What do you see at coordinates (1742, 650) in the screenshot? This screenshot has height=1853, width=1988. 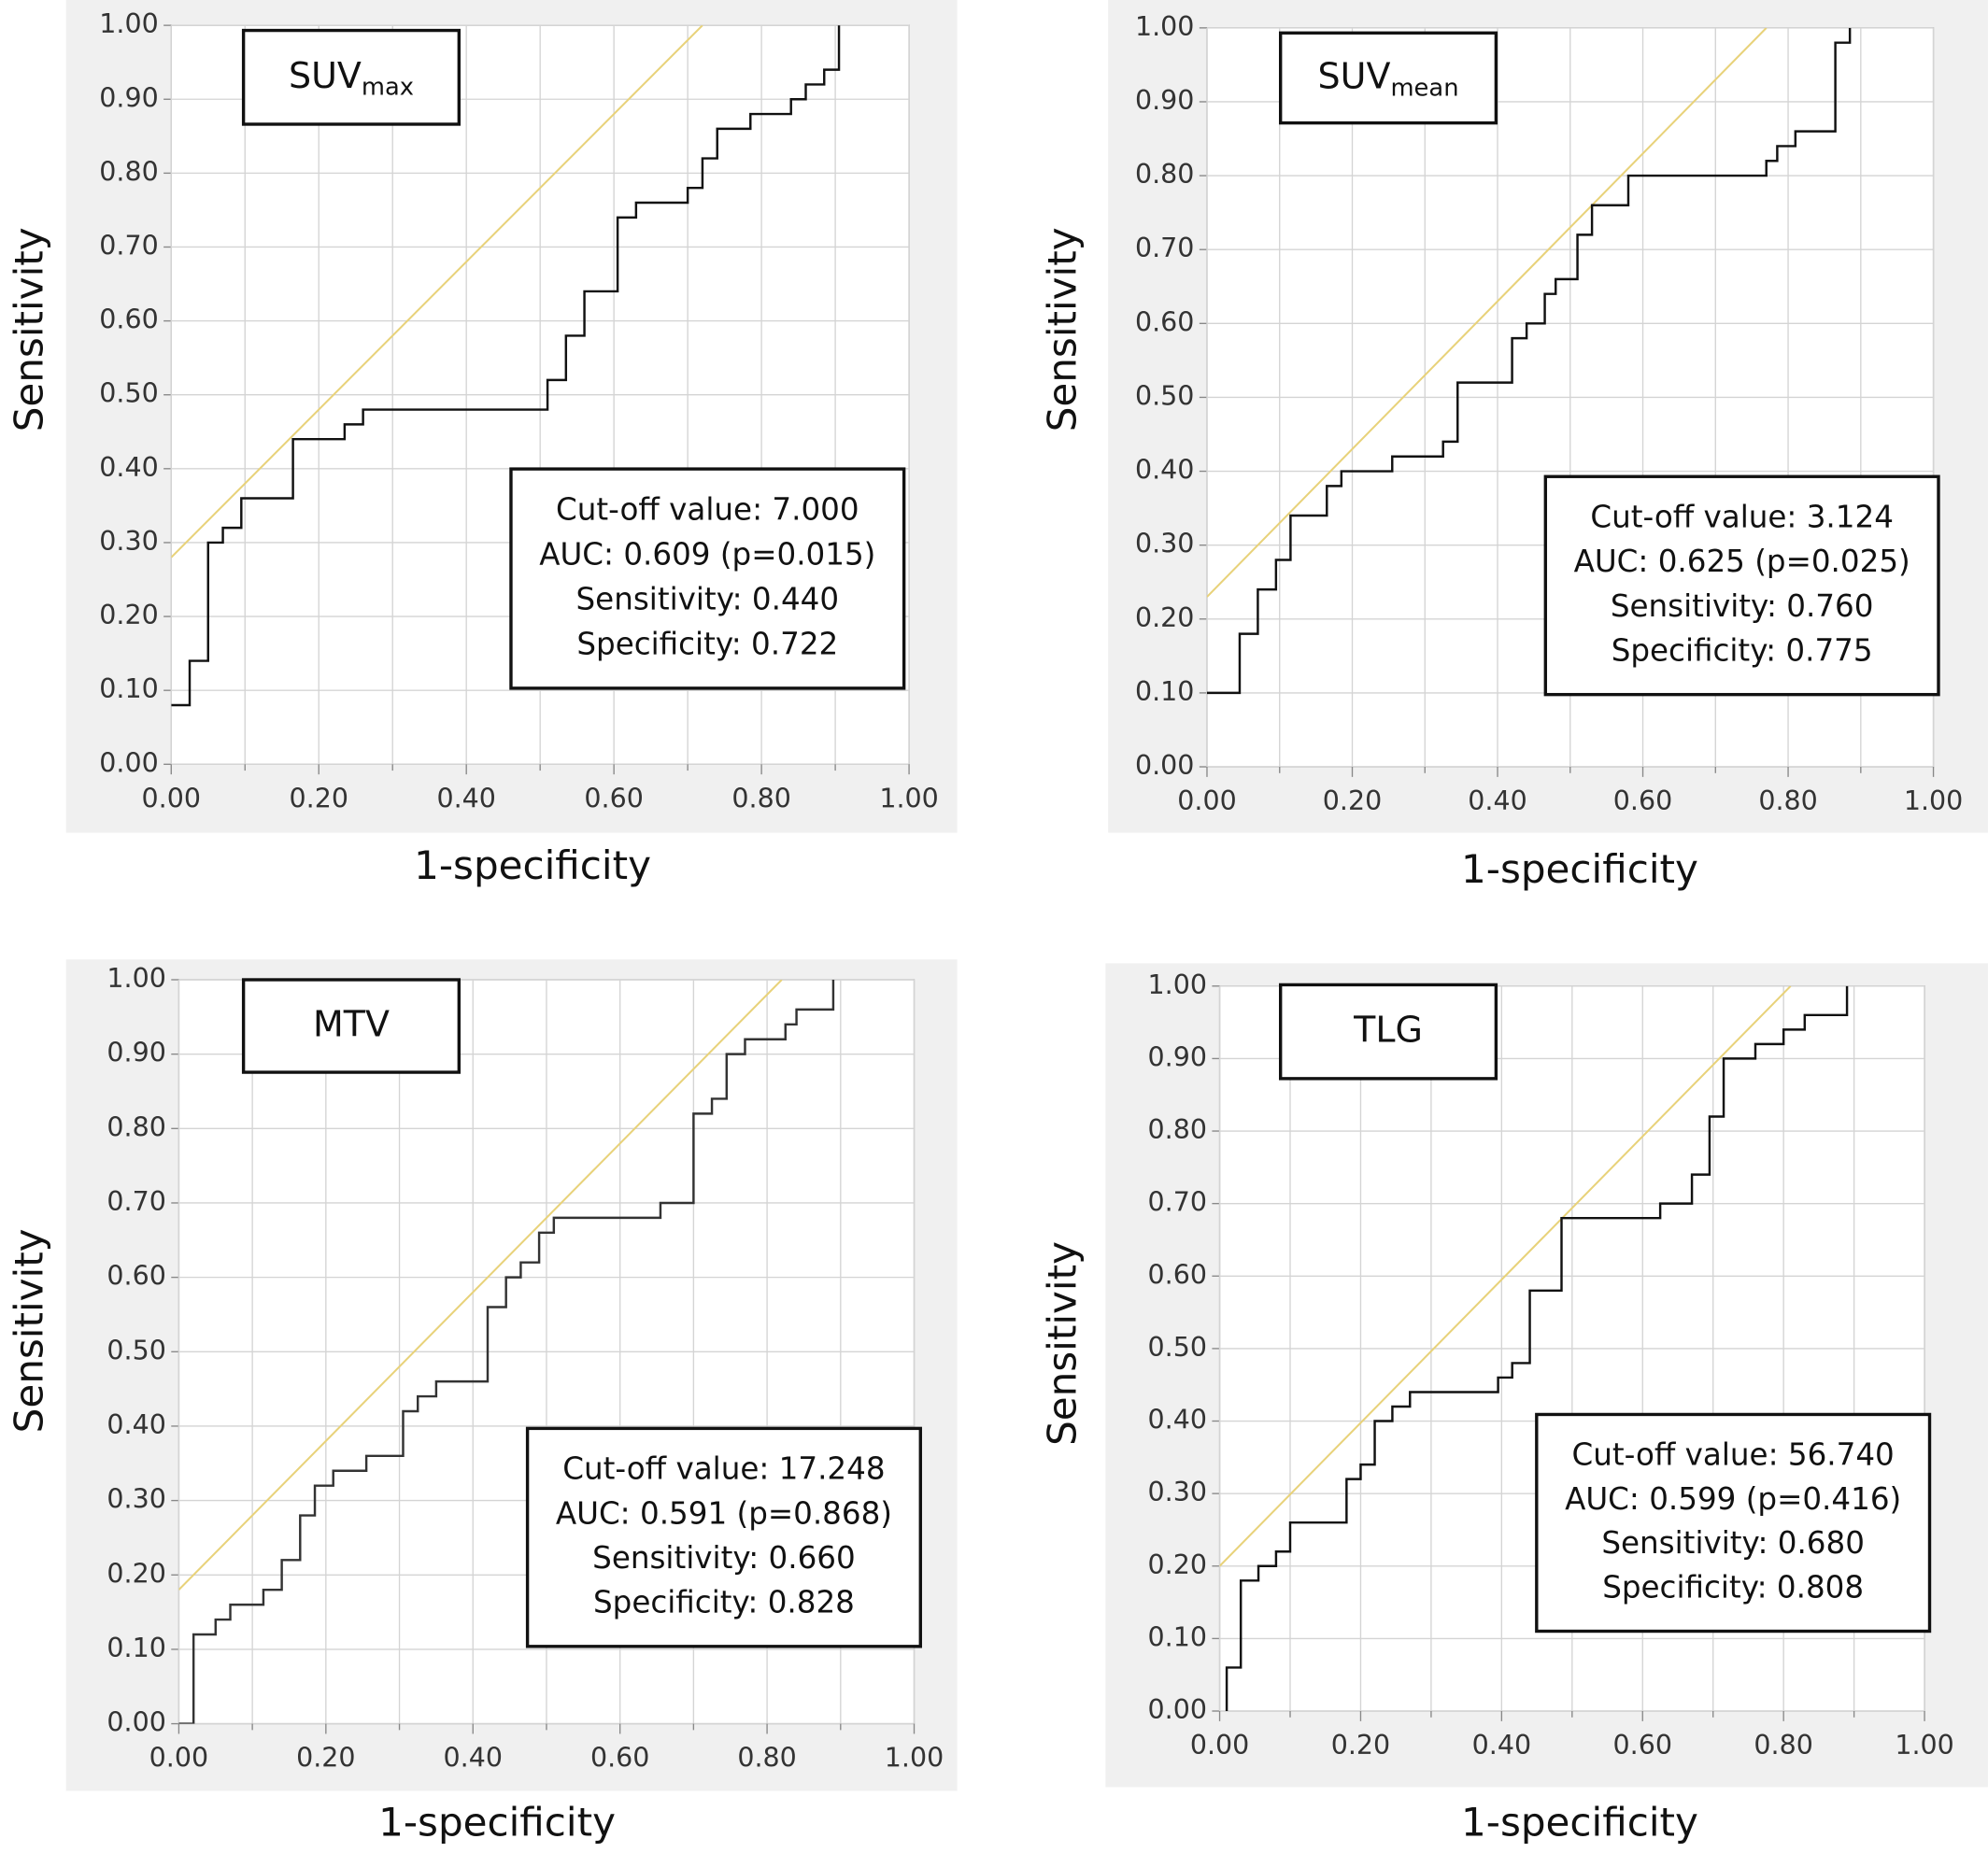 I see `annotation: Specificity: 0.775` at bounding box center [1742, 650].